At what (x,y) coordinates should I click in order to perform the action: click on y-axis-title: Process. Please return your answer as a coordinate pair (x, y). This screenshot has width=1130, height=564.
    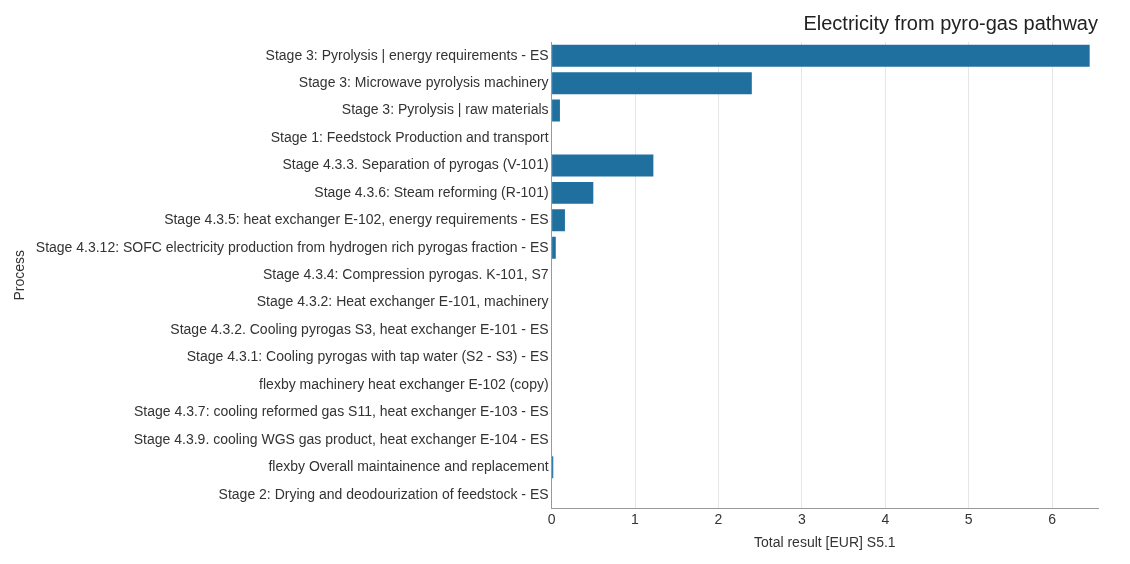
    Looking at the image, I should click on (19, 275).